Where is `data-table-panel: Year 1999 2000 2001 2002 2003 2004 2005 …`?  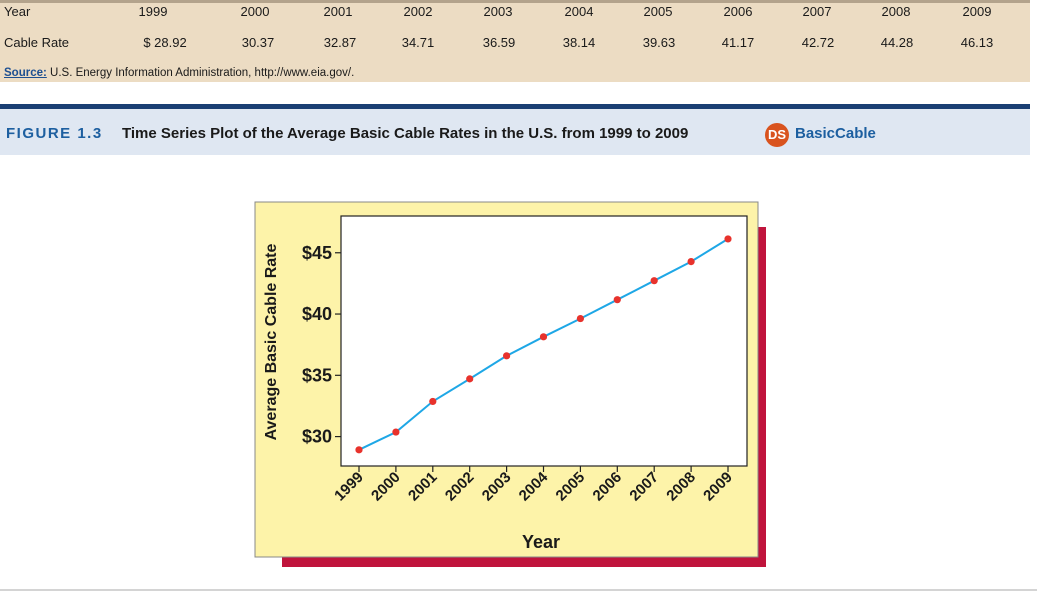
data-table-panel: Year 1999 2000 2001 2002 2003 2004 2005 … is located at coordinates (515, 41).